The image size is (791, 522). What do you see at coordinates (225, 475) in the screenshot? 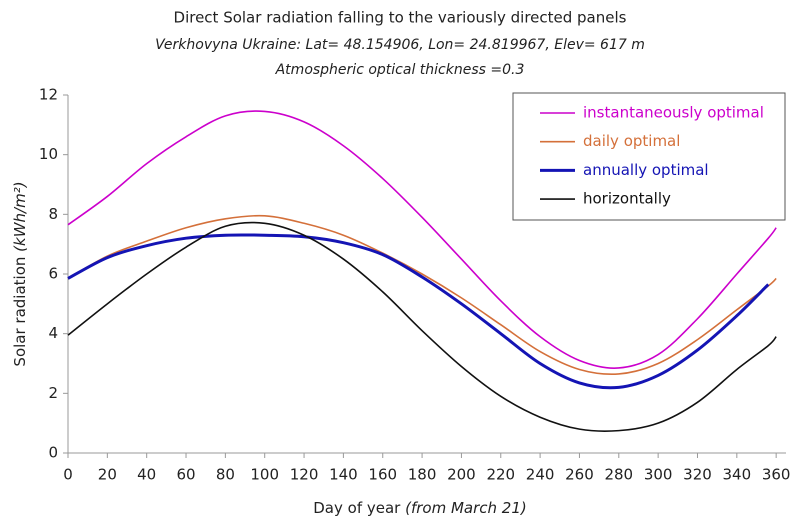
I see `x-tick-label: 80` at bounding box center [225, 475].